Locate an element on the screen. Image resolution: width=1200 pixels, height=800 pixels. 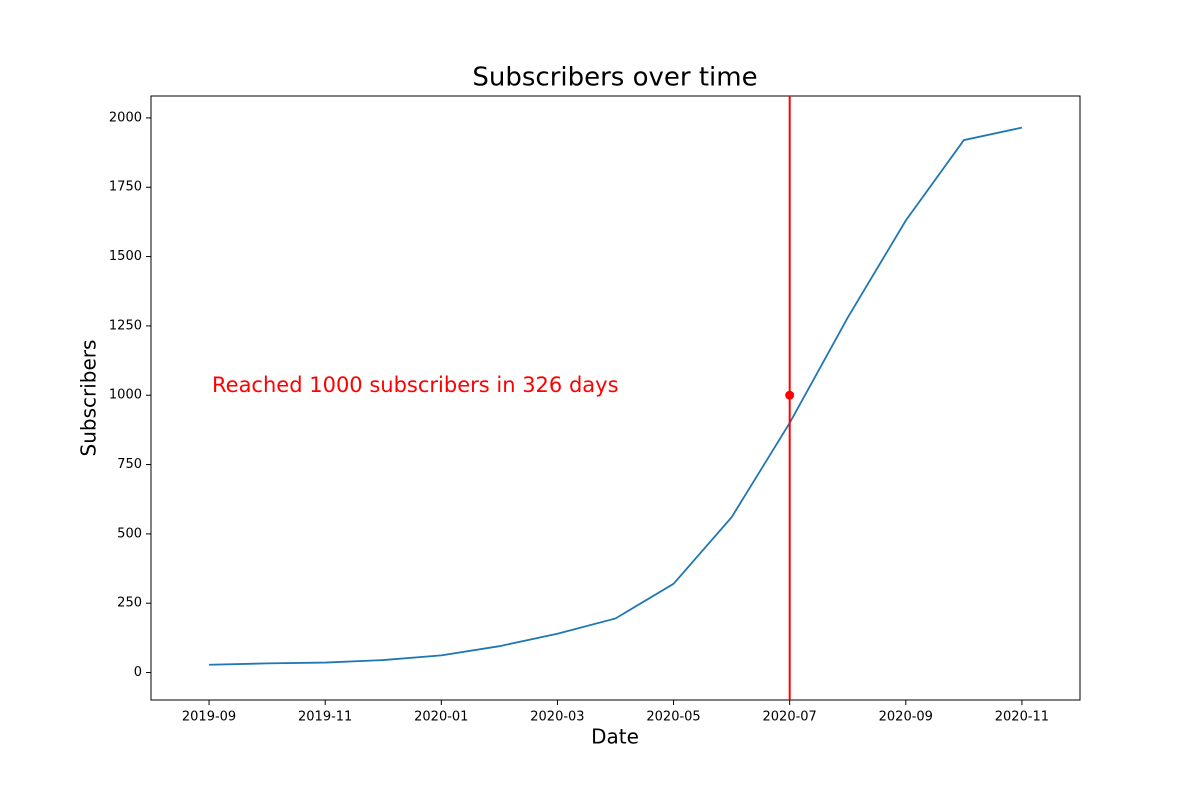
annotation: Reached 1000 subscribers in 326 days is located at coordinates (415, 385).